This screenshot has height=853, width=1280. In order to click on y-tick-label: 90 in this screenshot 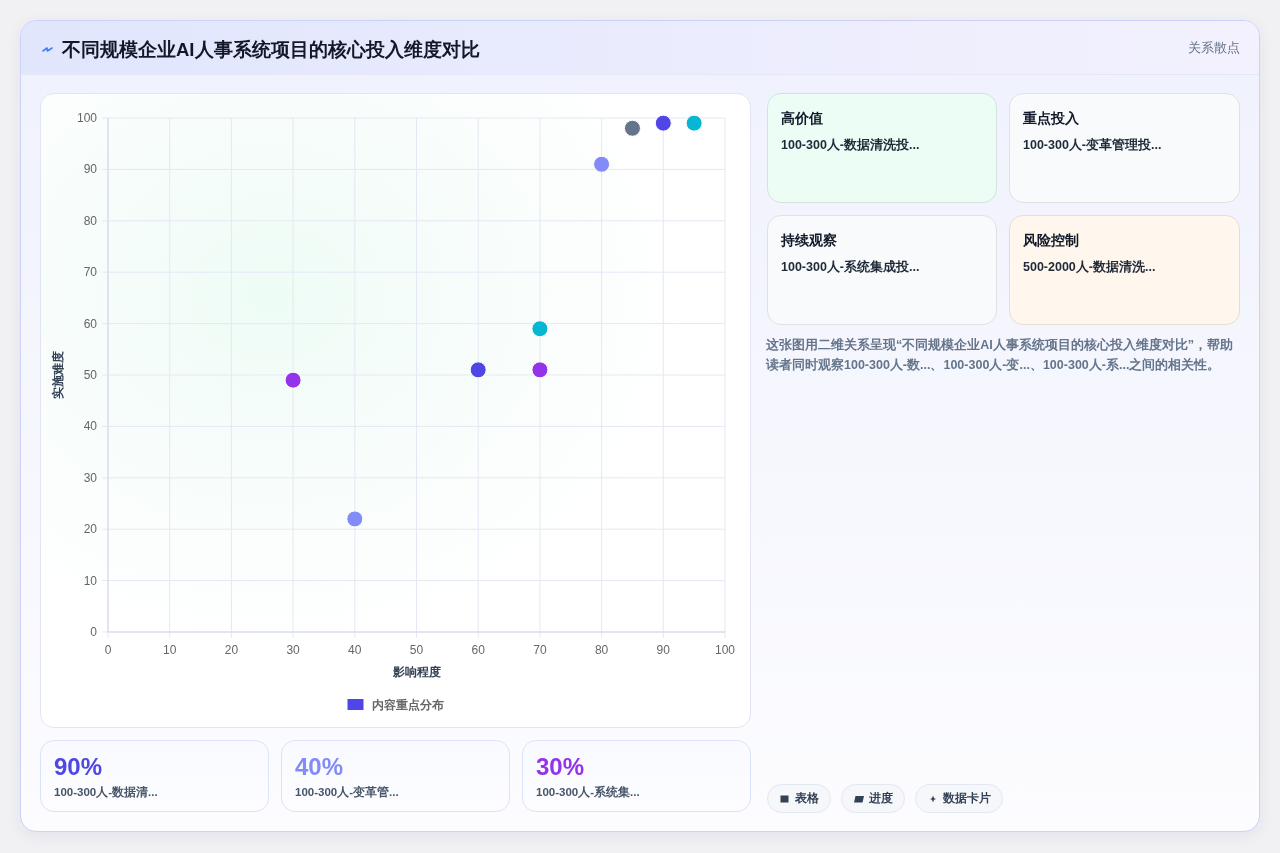, I will do `click(90, 169)`.